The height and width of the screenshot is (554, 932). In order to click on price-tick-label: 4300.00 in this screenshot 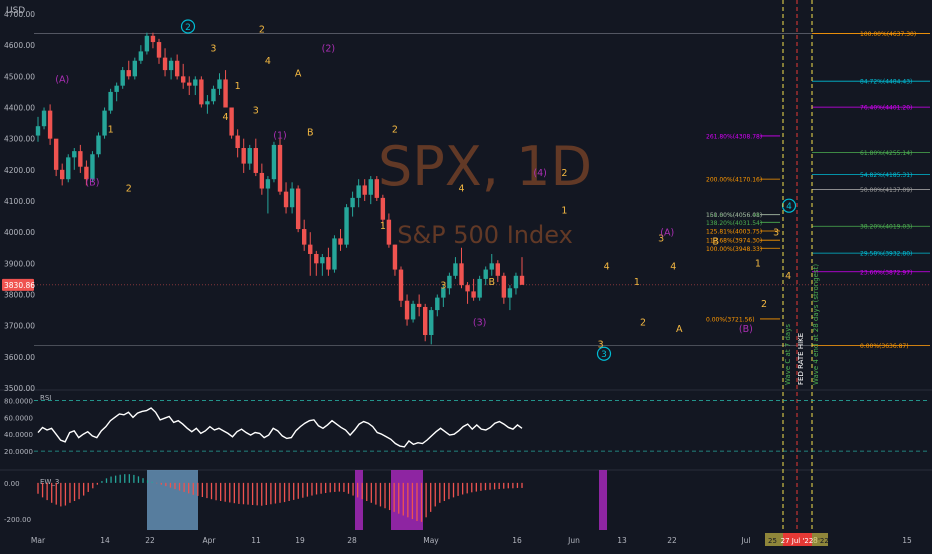, I will do `click(19, 139)`.